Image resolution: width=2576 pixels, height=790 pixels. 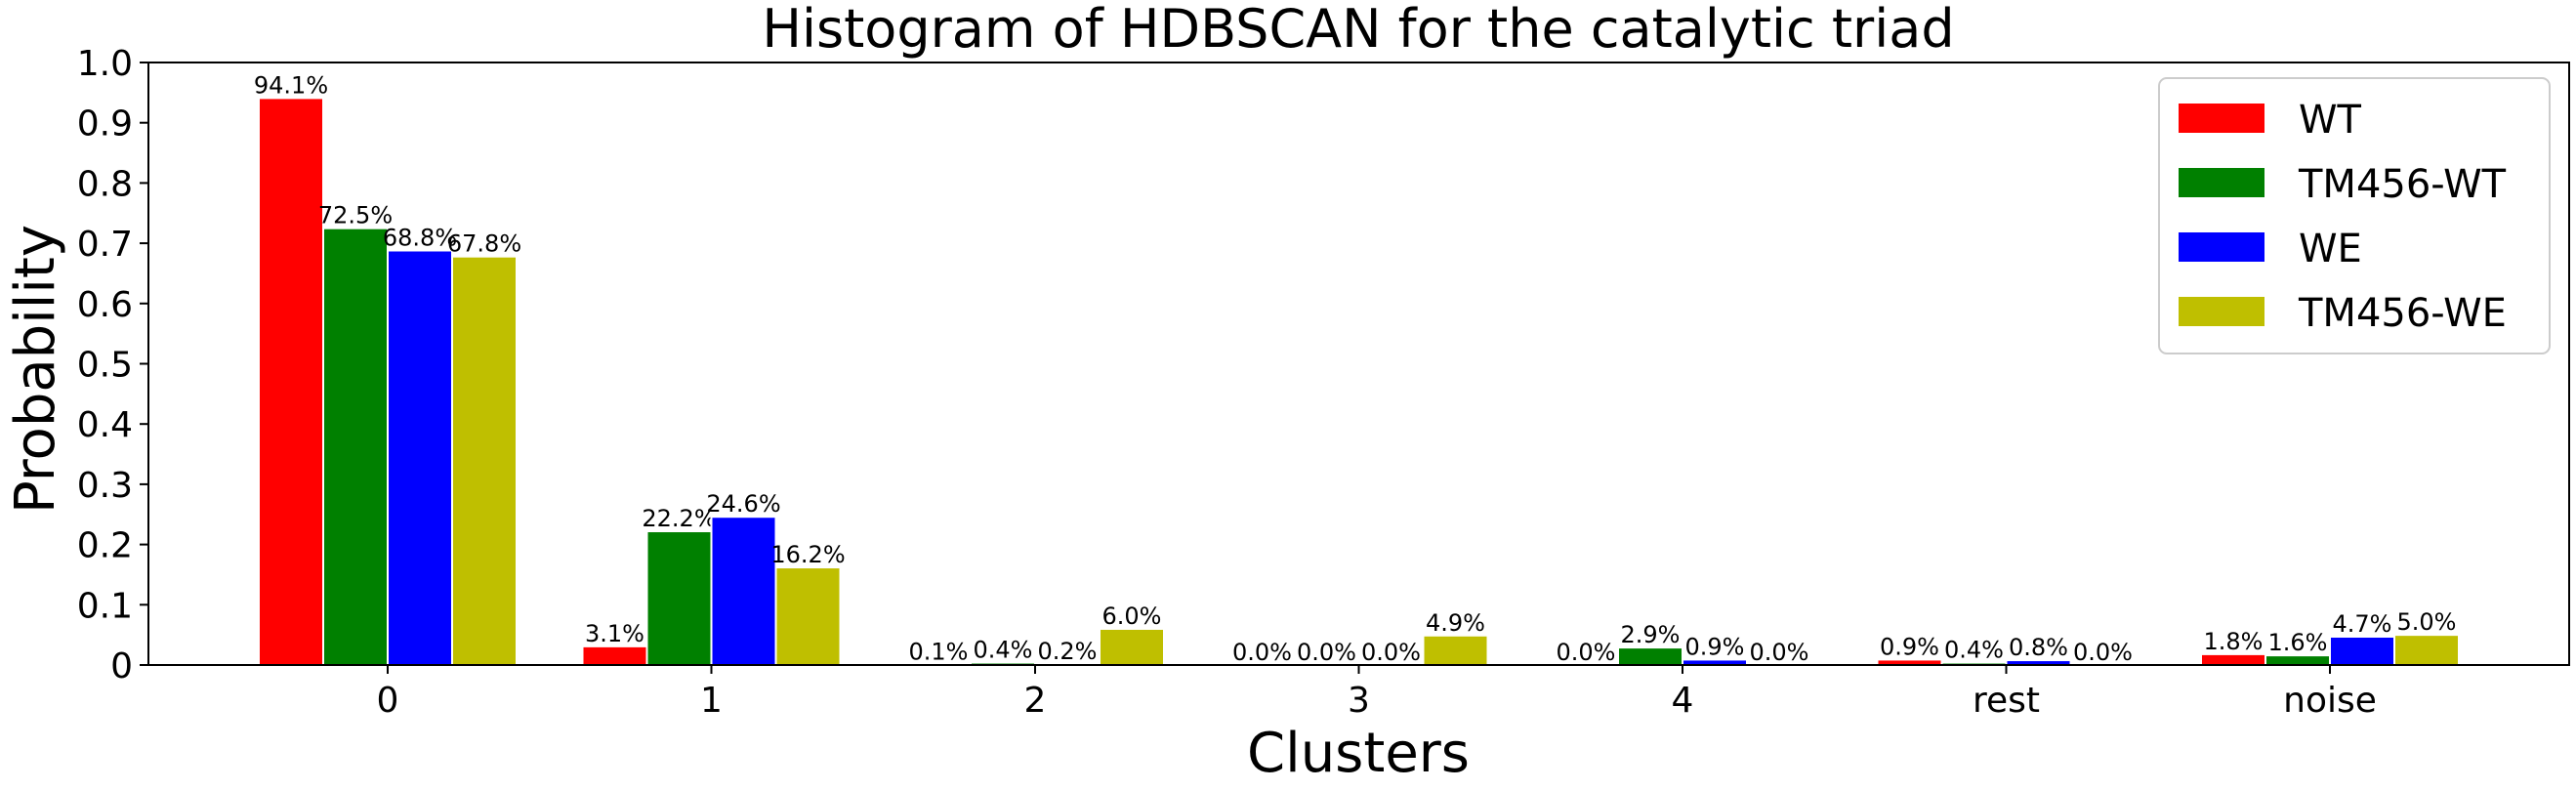 I want to click on data-label-wt-rest: 0.9%, so click(x=1909, y=646).